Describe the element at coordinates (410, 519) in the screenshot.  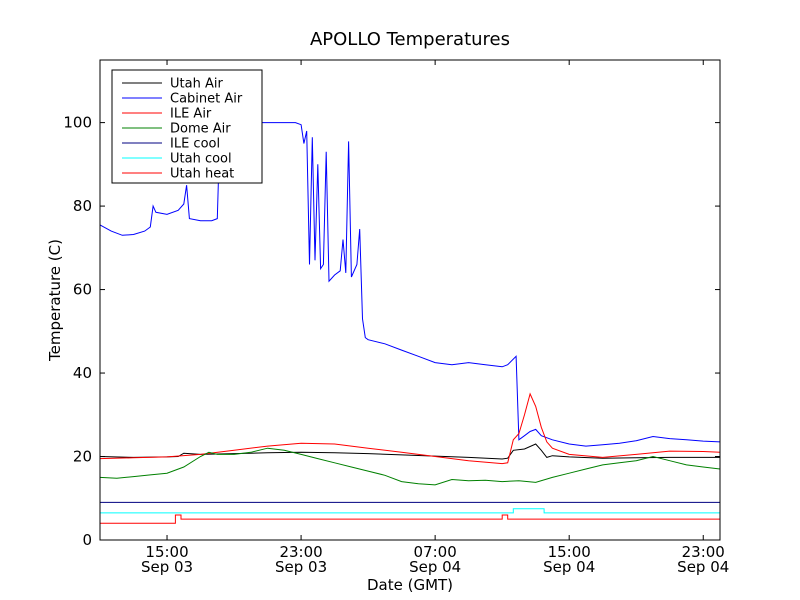
I see `series-line-utah-heat` at that location.